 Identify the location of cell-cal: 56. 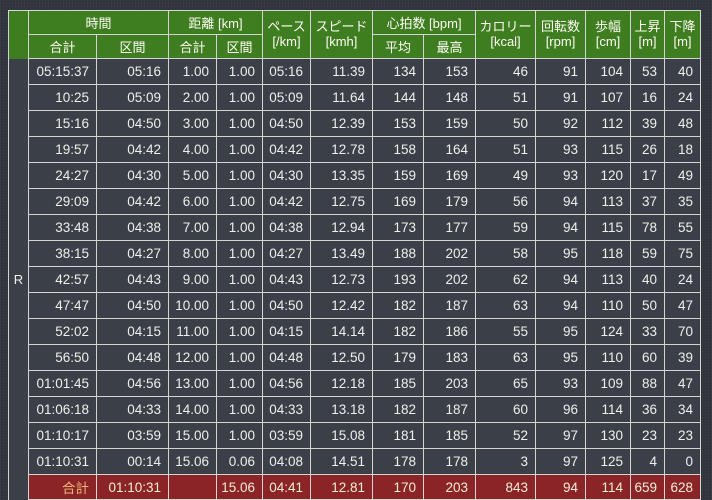
(505, 201).